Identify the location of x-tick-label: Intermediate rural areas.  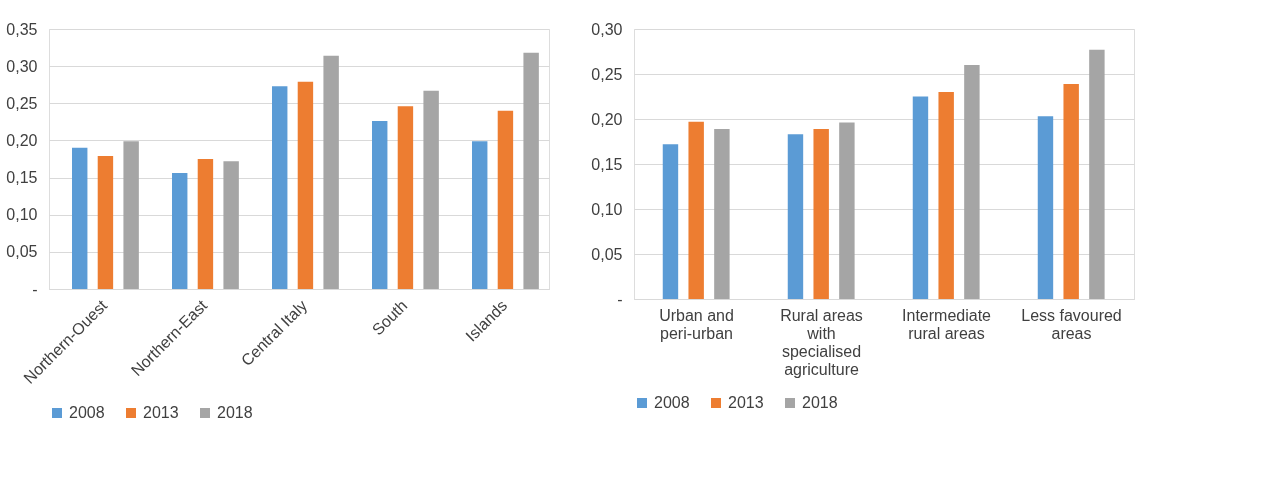
(947, 324).